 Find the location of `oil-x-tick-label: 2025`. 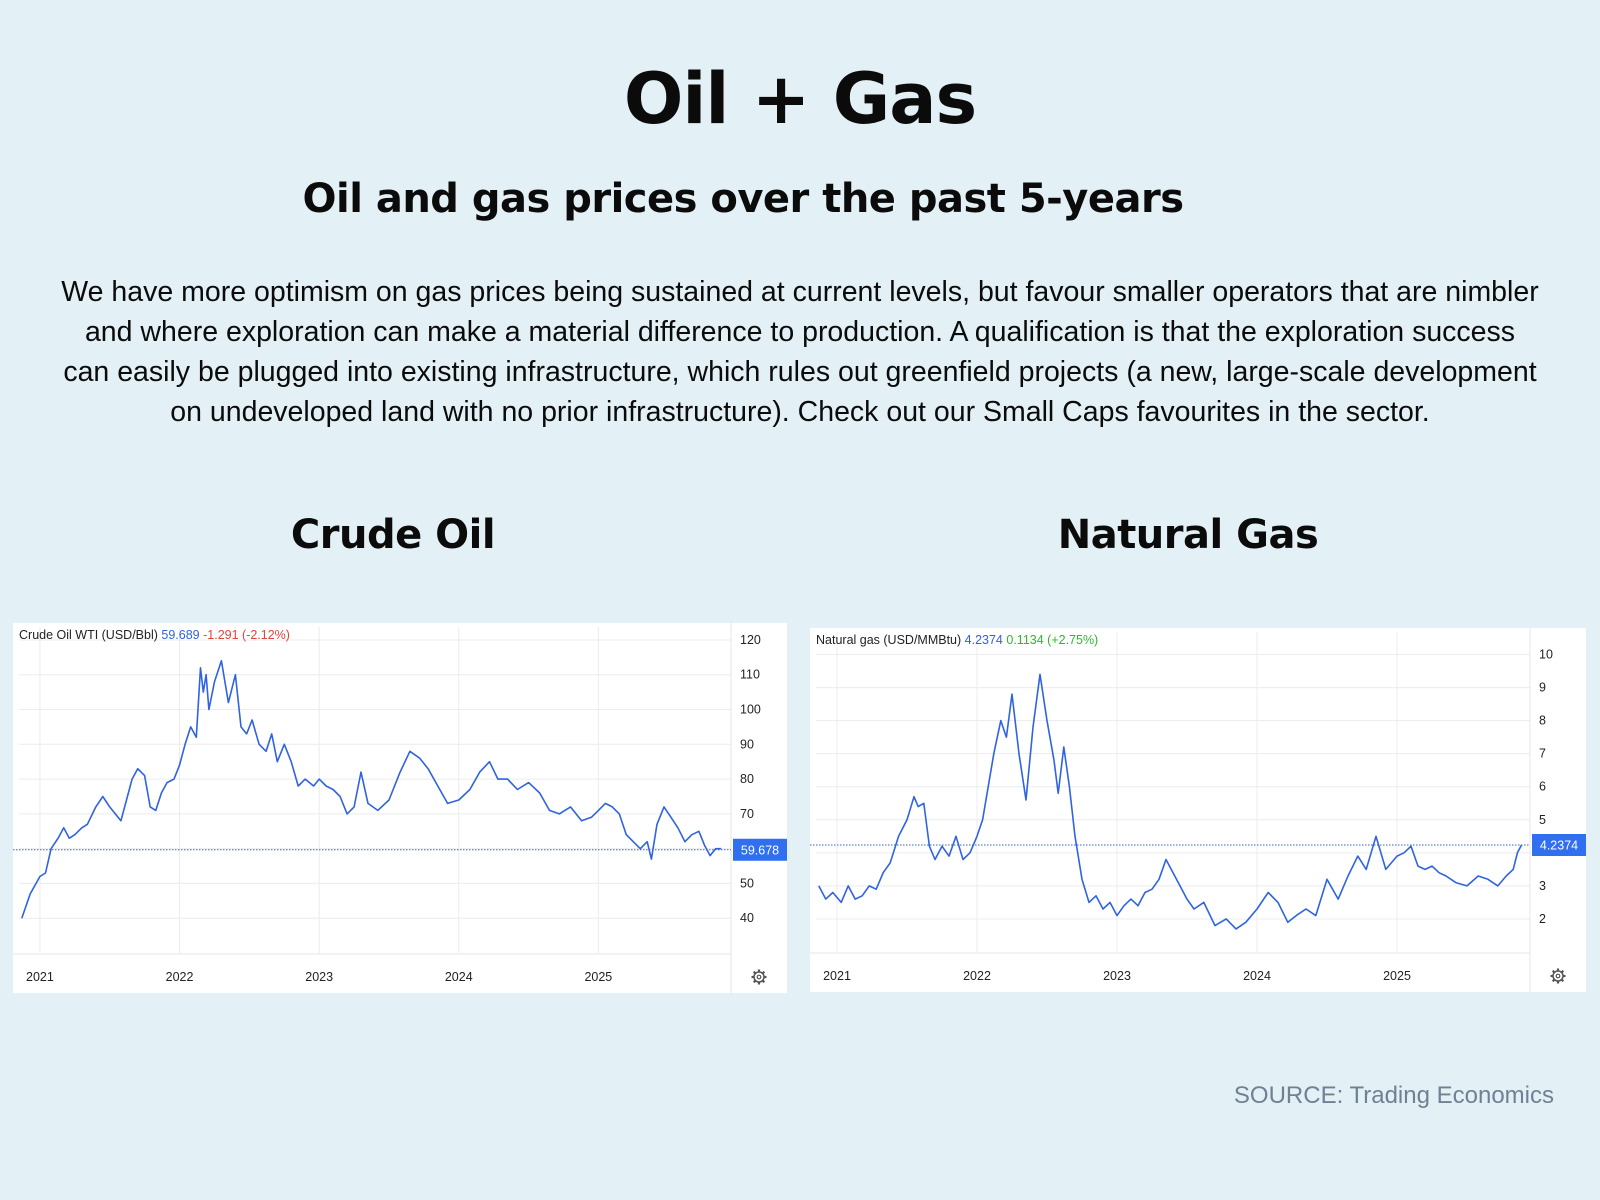

oil-x-tick-label: 2025 is located at coordinates (598, 977).